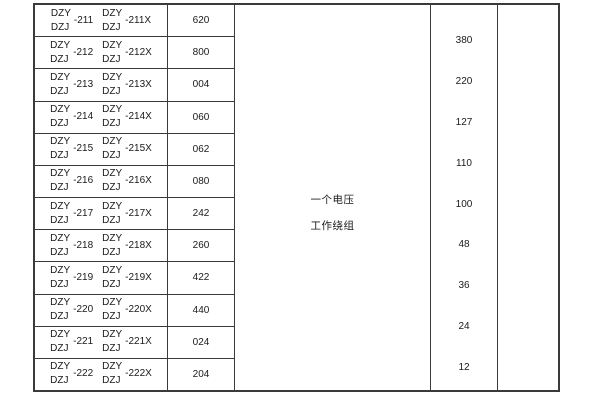 The width and height of the screenshot is (600, 400). What do you see at coordinates (332, 226) in the screenshot?
I see `winding-description-line2: 工作绕组` at bounding box center [332, 226].